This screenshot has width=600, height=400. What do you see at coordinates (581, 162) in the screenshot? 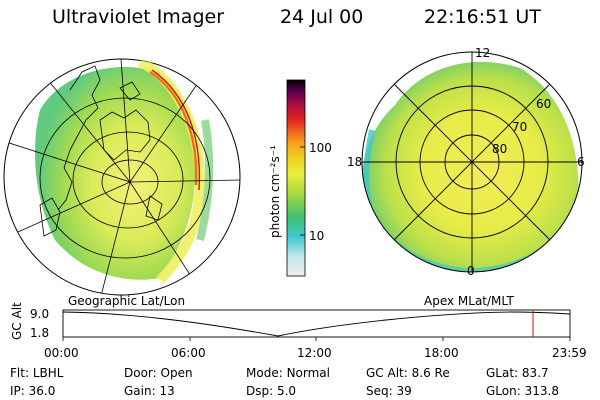
I see `mlt-label-6: 6` at bounding box center [581, 162].